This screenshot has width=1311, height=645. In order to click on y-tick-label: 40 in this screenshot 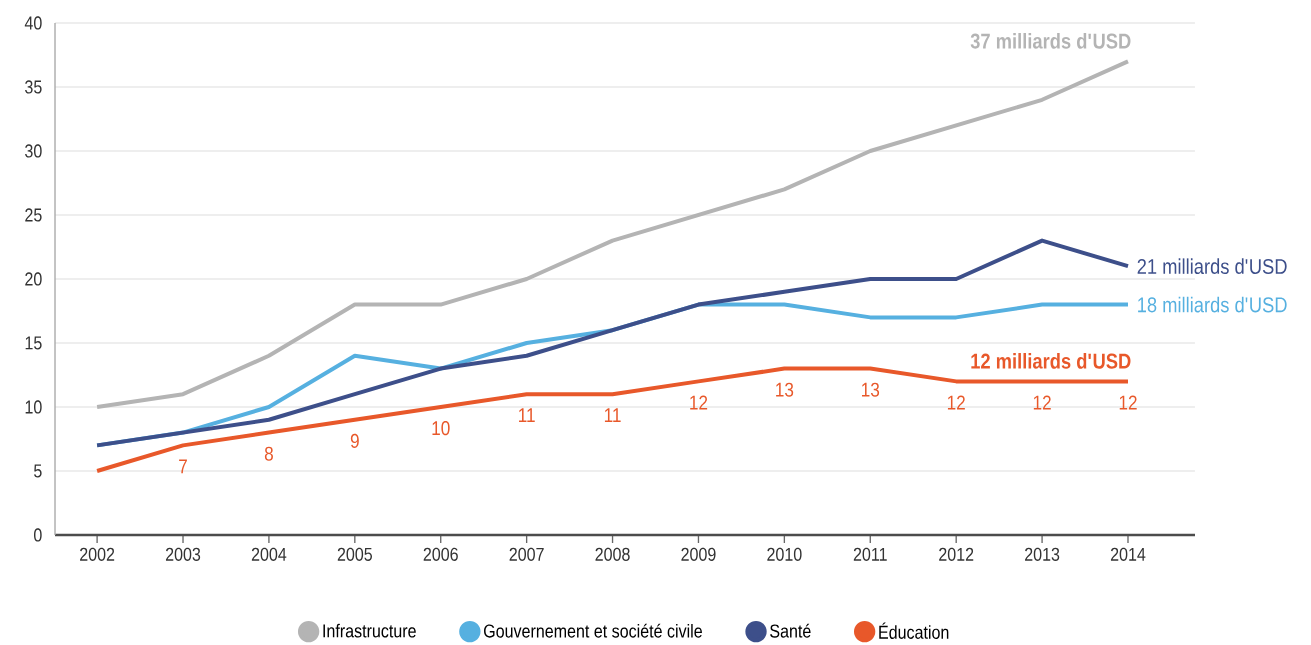, I will do `click(33, 23)`.